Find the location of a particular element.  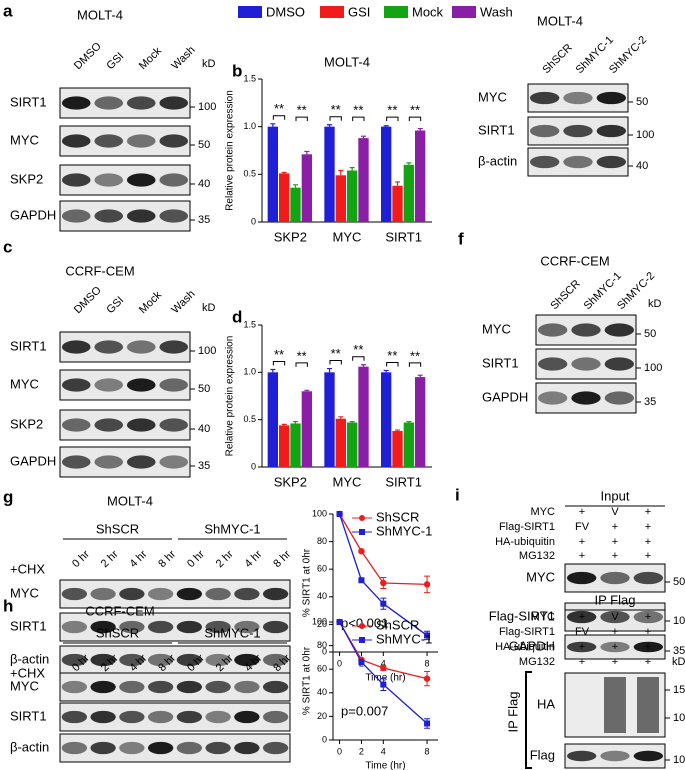

marker-label: 100 is located at coordinates (645, 135).